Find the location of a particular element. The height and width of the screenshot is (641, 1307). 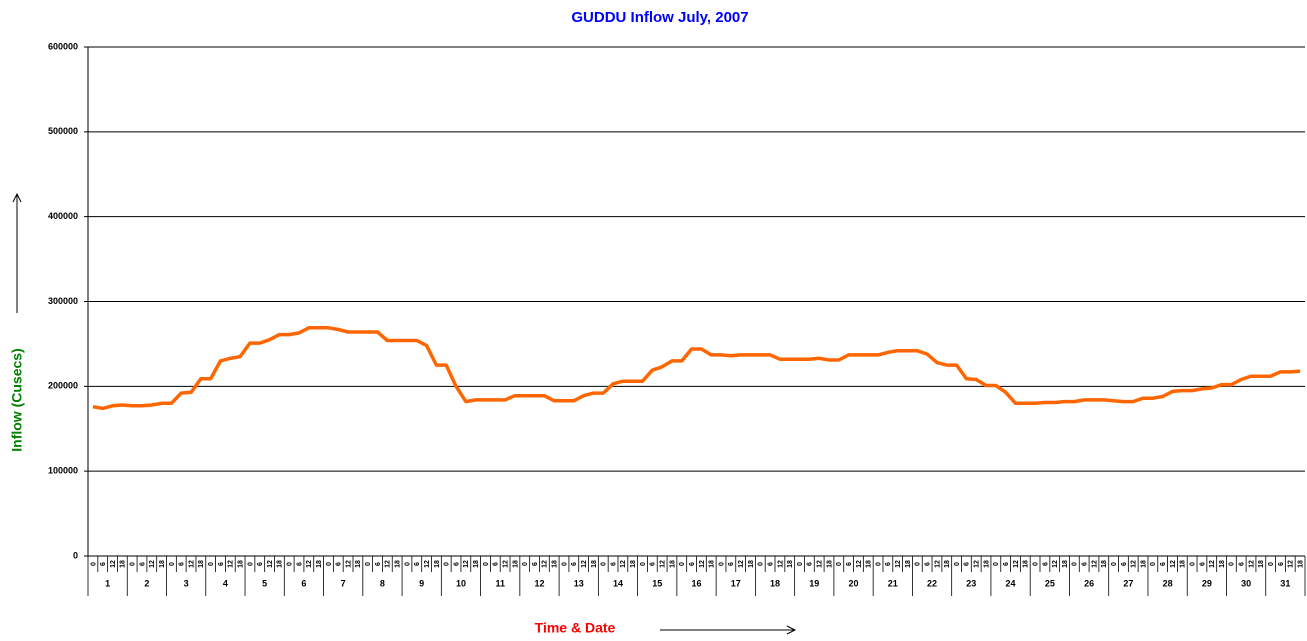

chart-title: GUDDU Inflow July, 2007 is located at coordinates (659, 17).